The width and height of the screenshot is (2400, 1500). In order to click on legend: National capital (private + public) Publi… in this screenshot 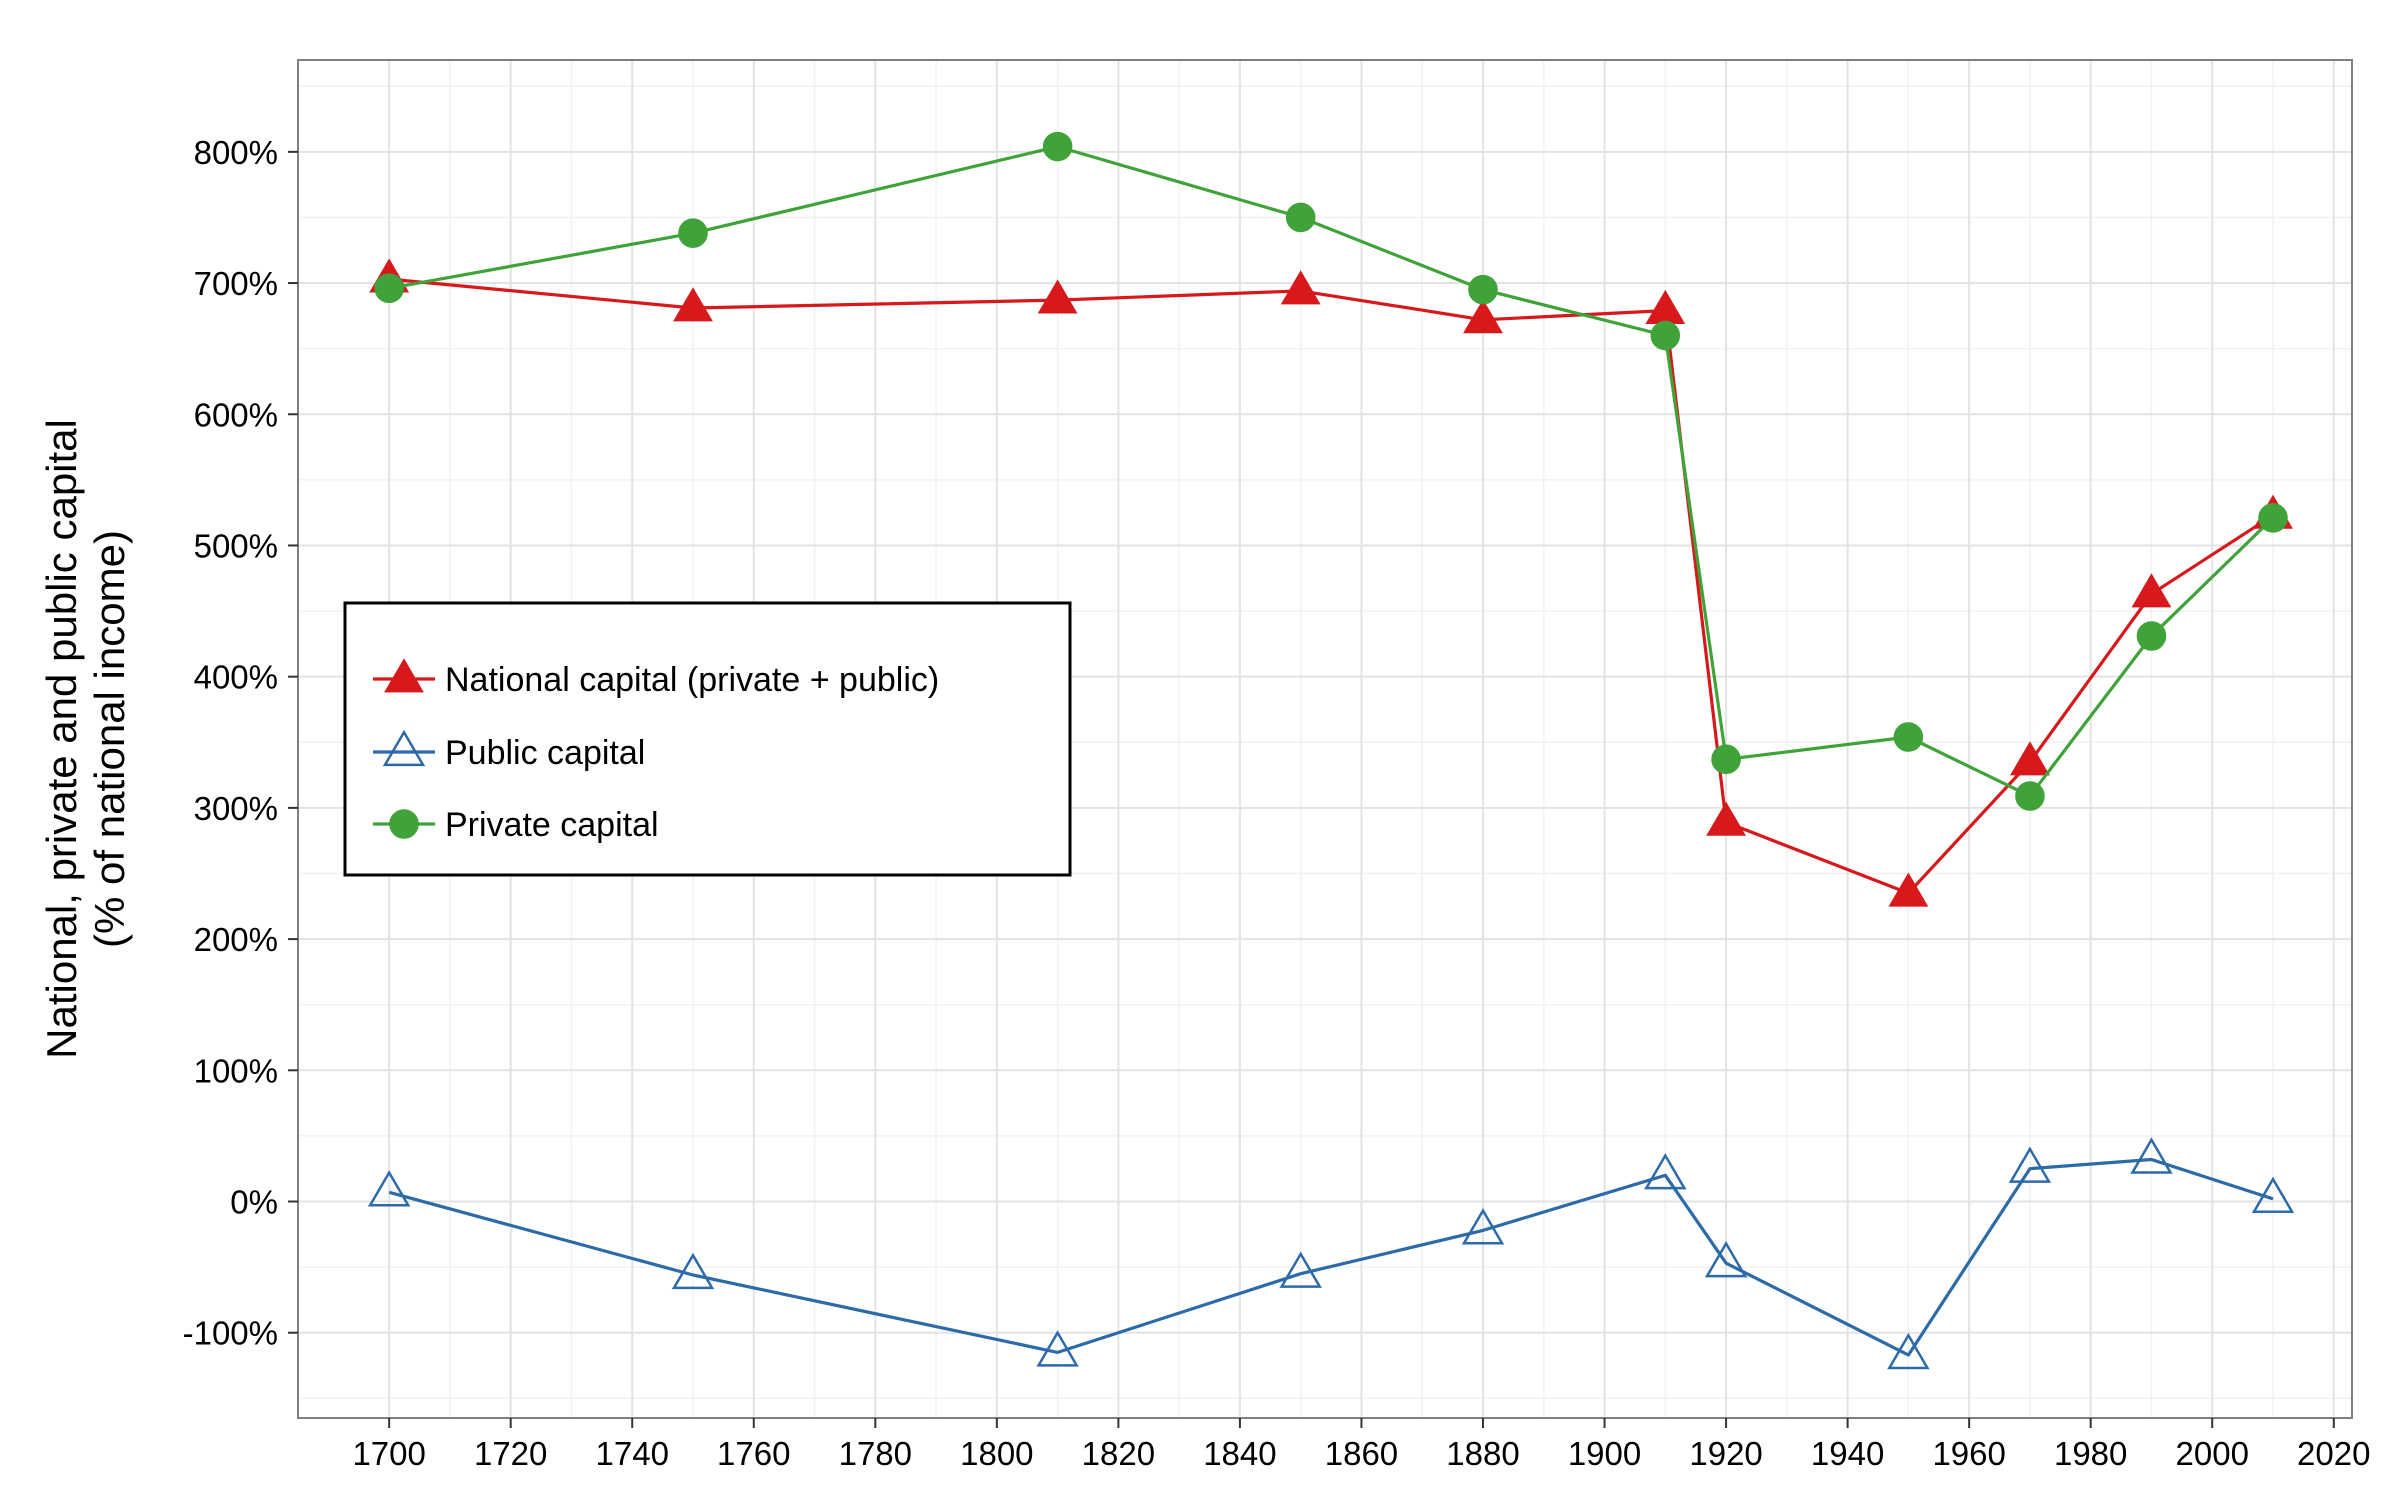, I will do `click(707, 739)`.